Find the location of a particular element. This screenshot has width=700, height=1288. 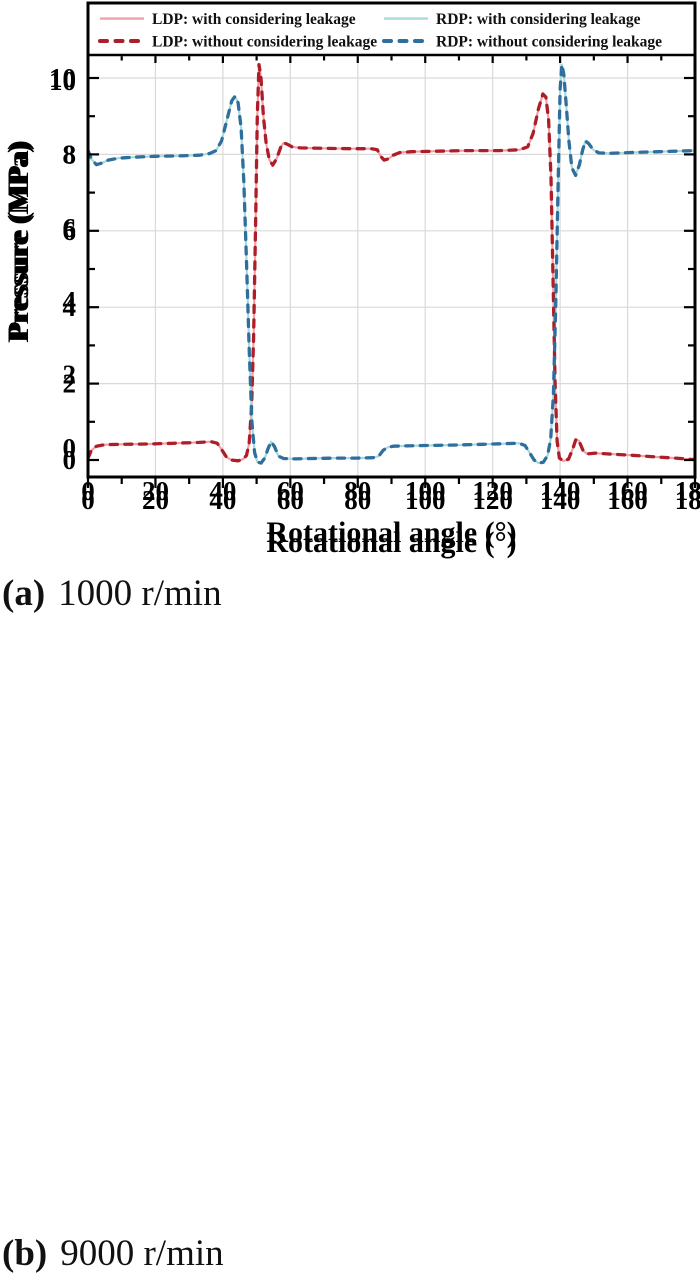

legend-entry: LDP: without considering leakage is located at coordinates (237, 41).